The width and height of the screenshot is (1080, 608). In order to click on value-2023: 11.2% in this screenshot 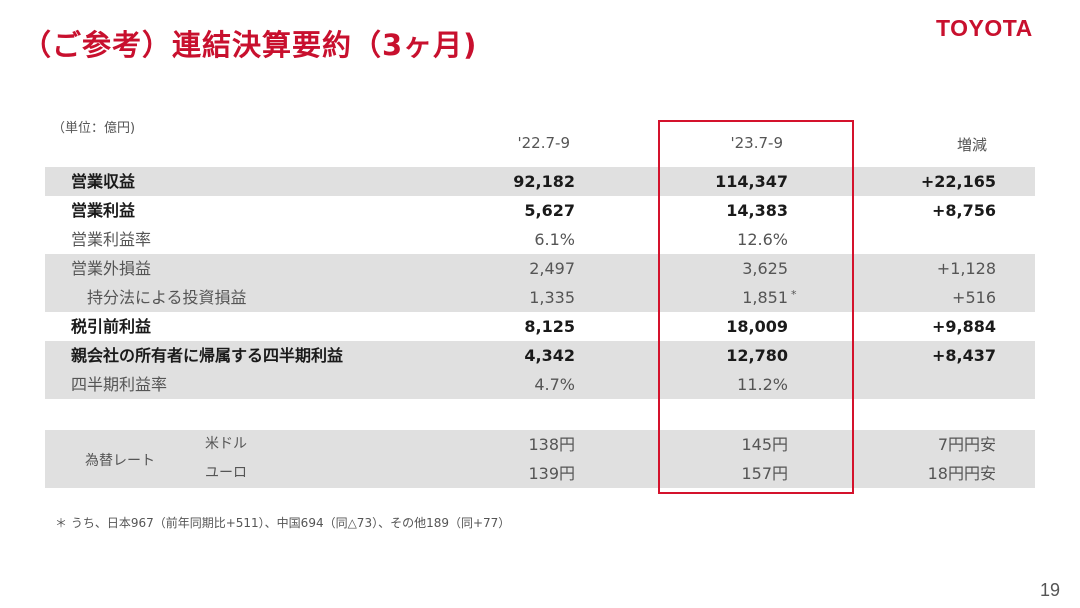, I will do `click(762, 384)`.